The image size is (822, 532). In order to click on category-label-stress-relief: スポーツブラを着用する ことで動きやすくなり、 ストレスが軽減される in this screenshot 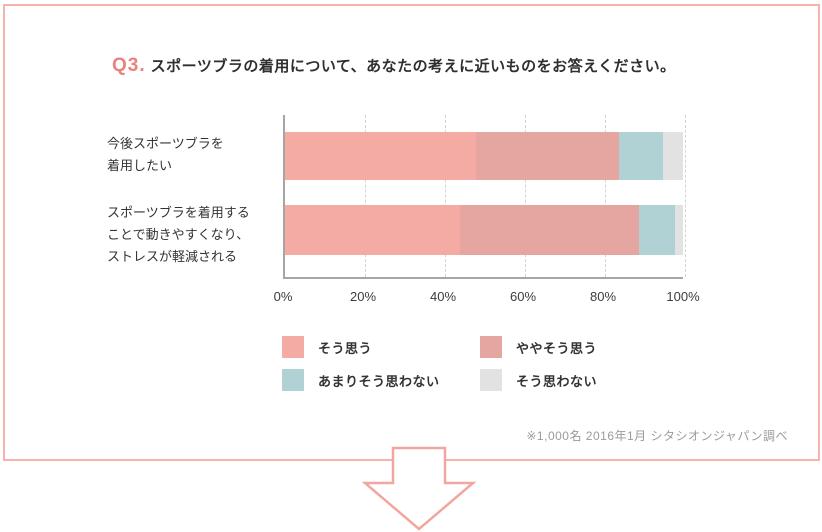, I will do `click(178, 234)`.